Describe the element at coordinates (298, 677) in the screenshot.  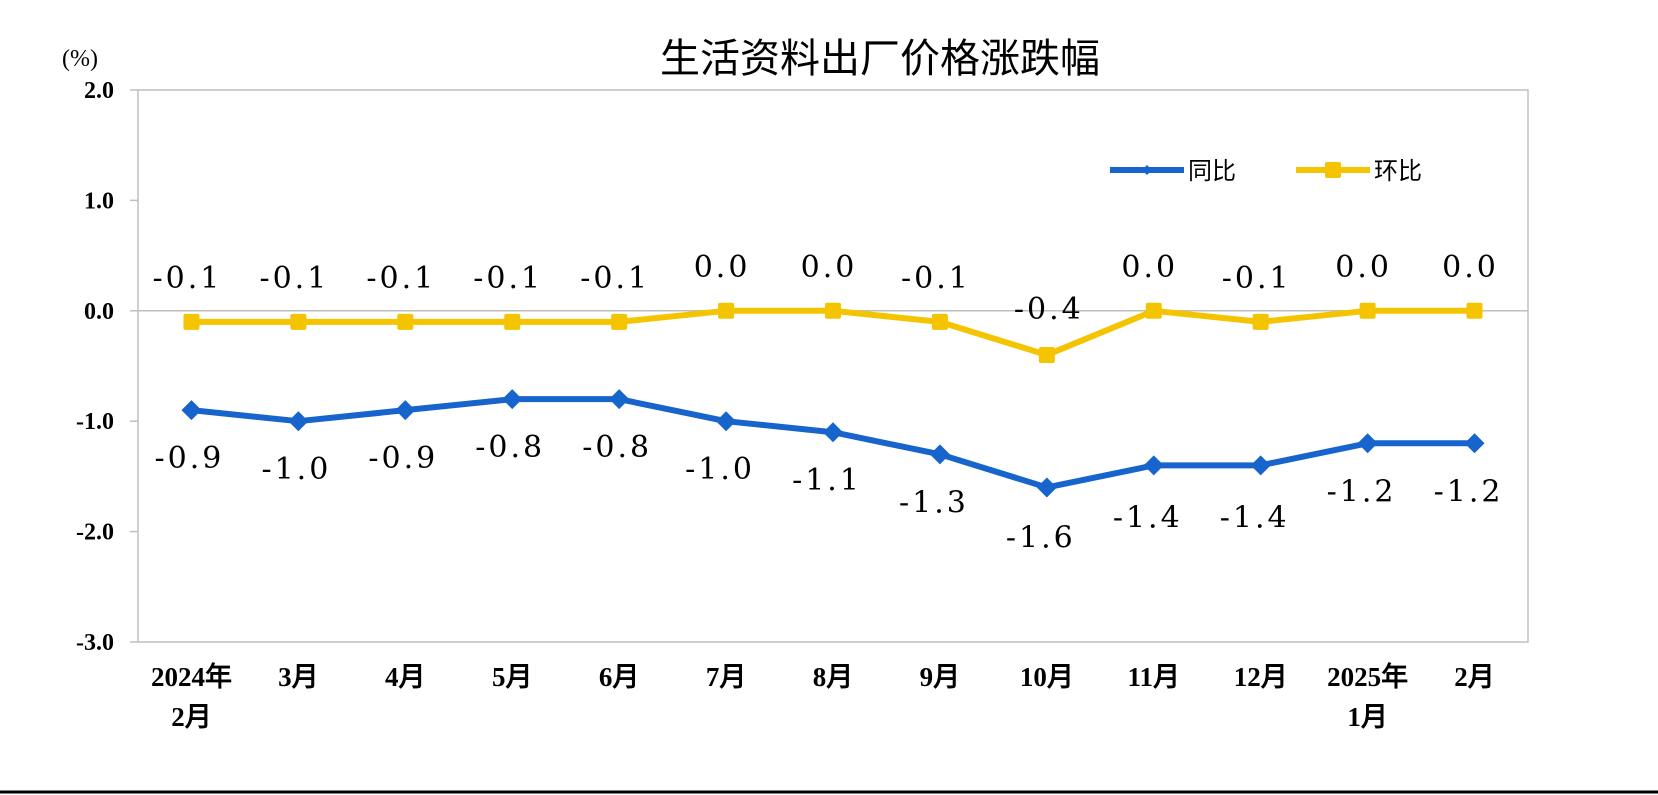
I see `x-tick-label: 3月` at that location.